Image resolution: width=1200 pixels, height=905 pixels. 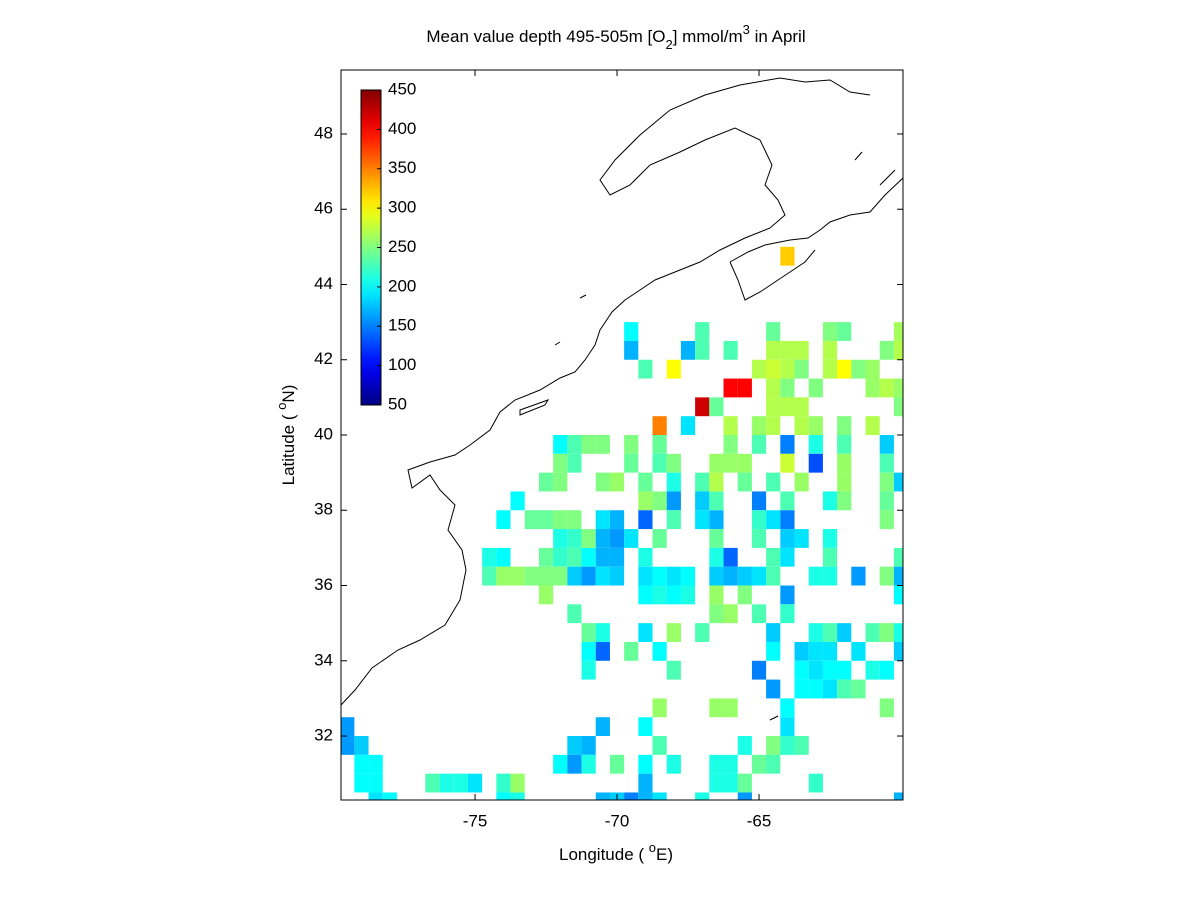 What do you see at coordinates (397, 403) in the screenshot?
I see `colorbar-tick-label: 50` at bounding box center [397, 403].